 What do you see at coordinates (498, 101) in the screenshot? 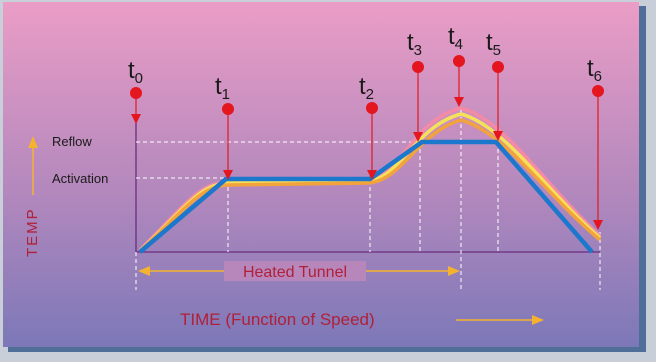
I see `marker-arrow-t5` at bounding box center [498, 101].